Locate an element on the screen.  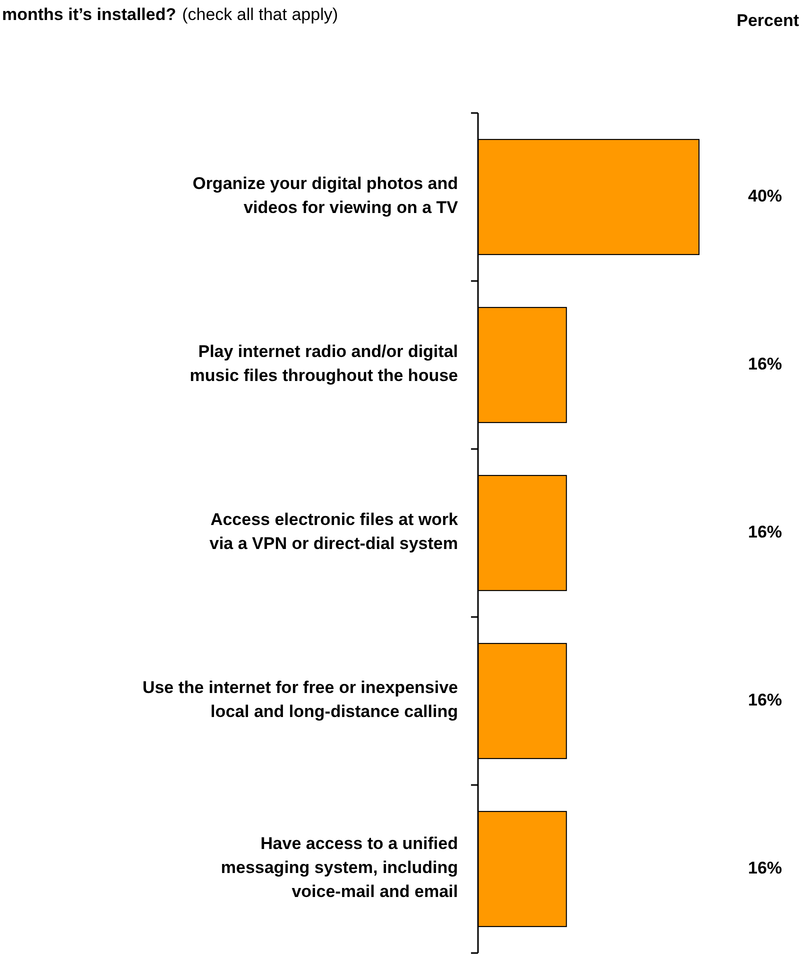
y-tick-label: Organize your digital photos and videos for viewing on a TV is located at coordinates (325, 196).